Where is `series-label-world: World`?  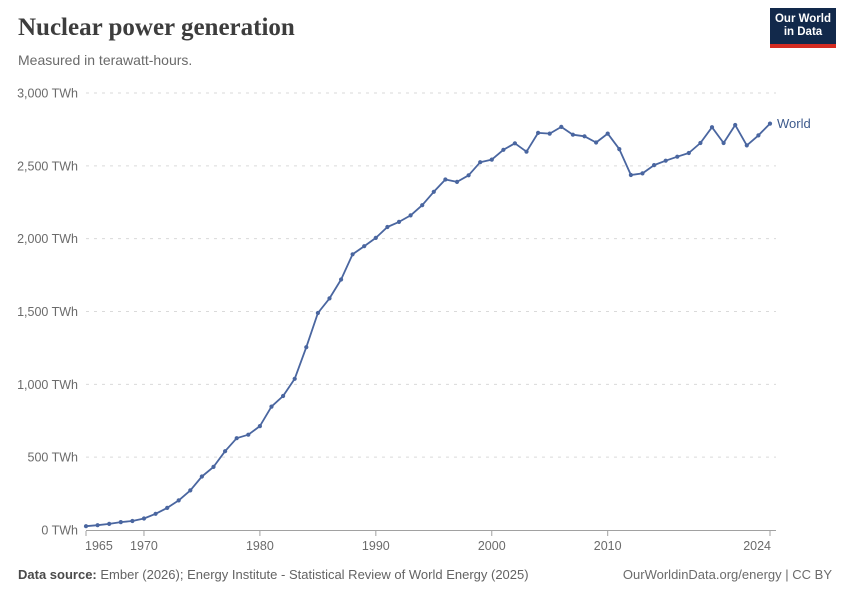
series-label-world: World is located at coordinates (794, 123).